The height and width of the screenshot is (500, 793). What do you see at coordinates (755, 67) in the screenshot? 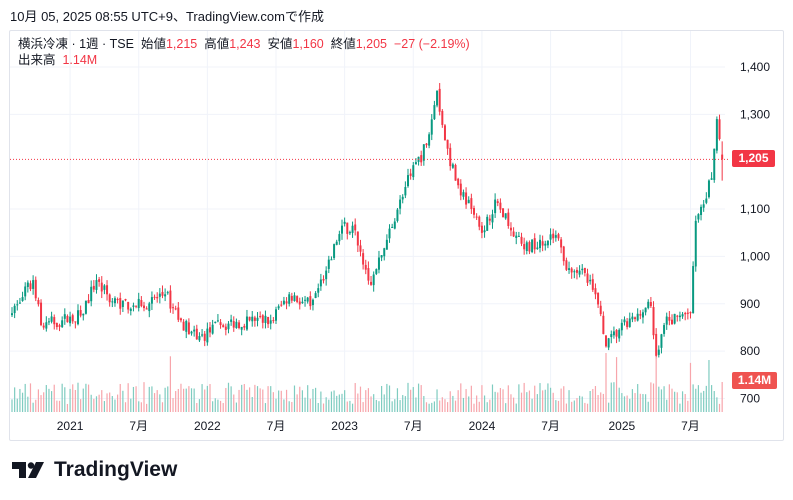
I see `y-tick-label: 1,400` at bounding box center [755, 67].